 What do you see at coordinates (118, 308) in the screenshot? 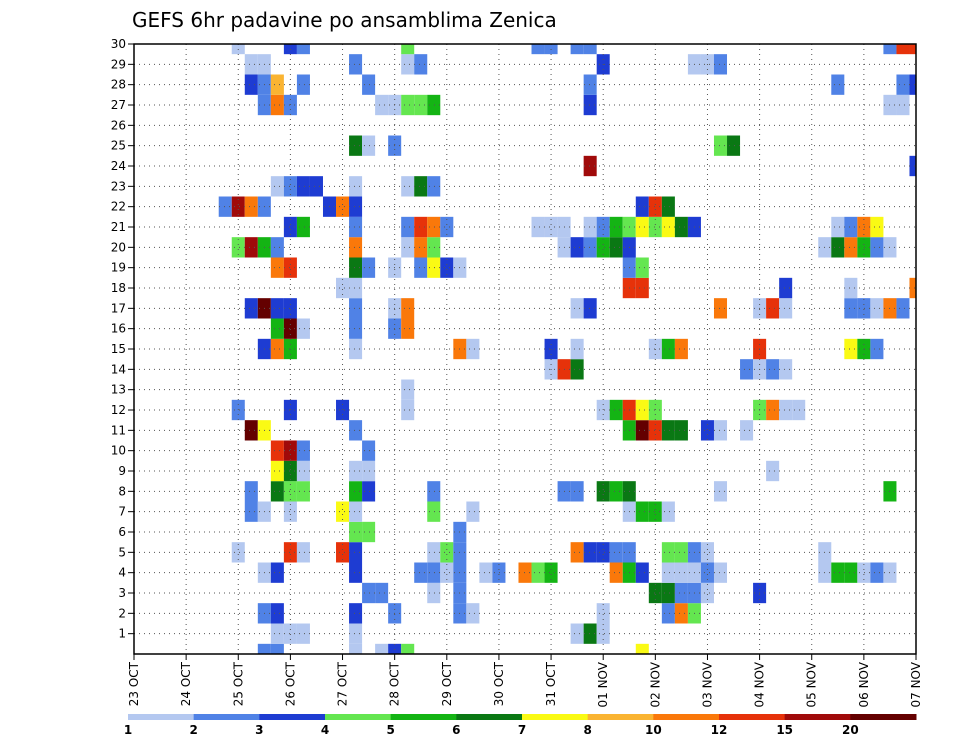
I see `y-tick-label: 17` at bounding box center [118, 308].